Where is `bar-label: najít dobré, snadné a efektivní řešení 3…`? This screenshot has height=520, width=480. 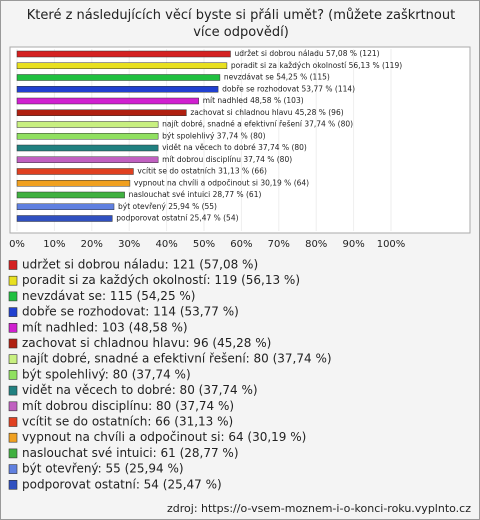
bar-label: najít dobré, snadné a efektivní řešení 3… is located at coordinates (257, 124).